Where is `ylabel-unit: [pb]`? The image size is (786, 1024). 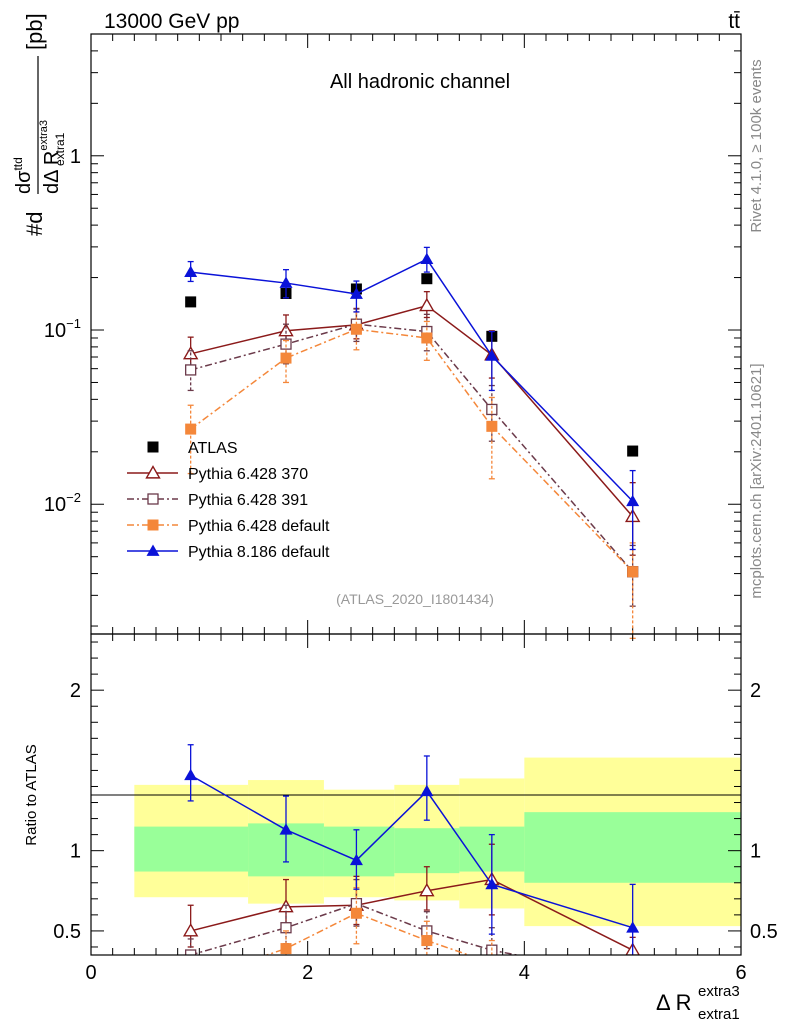 ylabel-unit: [pb] is located at coordinates (34, 31).